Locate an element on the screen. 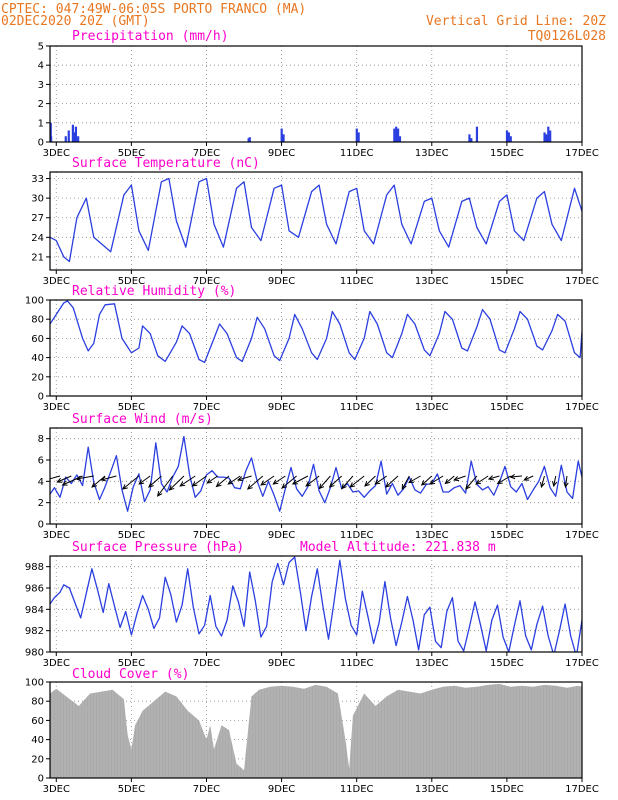 The height and width of the screenshot is (800, 618). humidity-ytick-label: 60 is located at coordinates (37, 339).